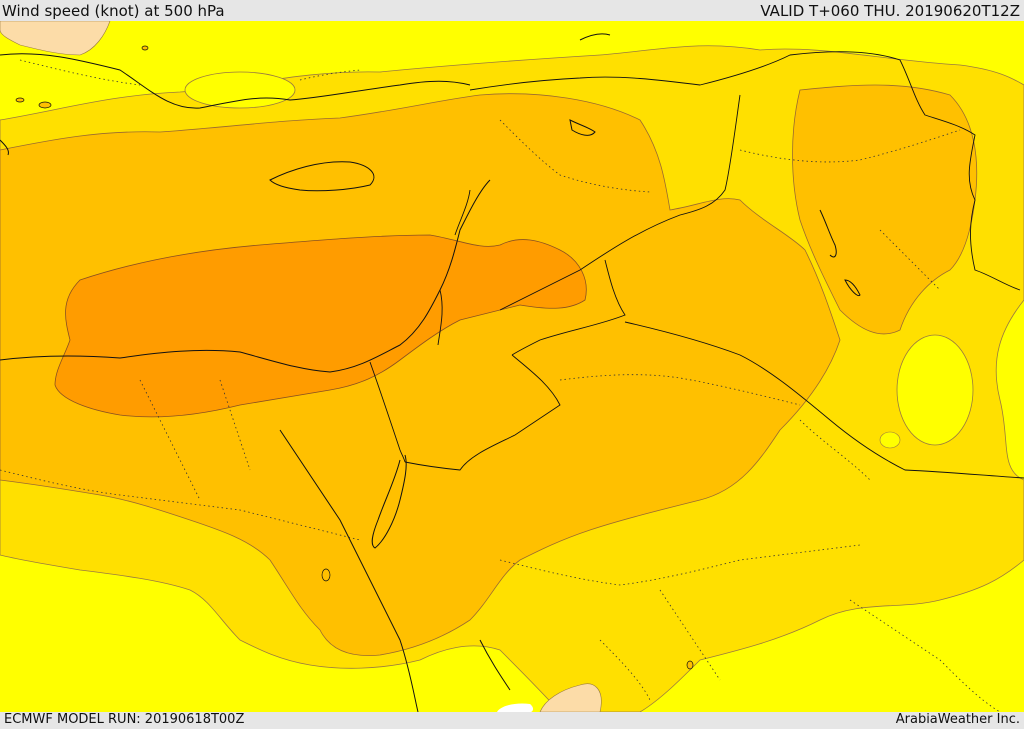 The height and width of the screenshot is (729, 1024). I want to click on band-amber-east, so click(885, 209).